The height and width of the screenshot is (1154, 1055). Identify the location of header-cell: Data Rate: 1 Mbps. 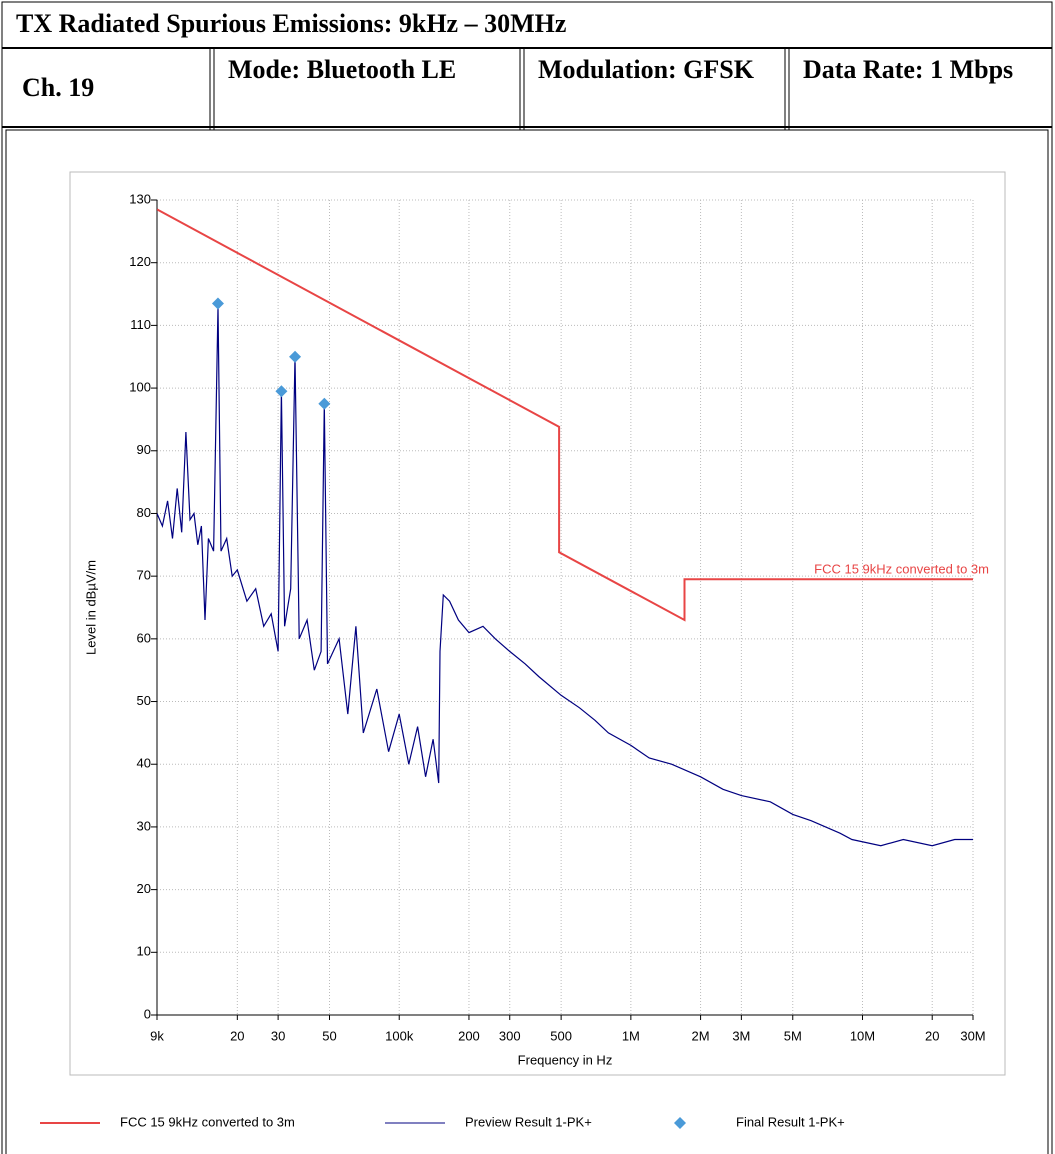
(908, 69).